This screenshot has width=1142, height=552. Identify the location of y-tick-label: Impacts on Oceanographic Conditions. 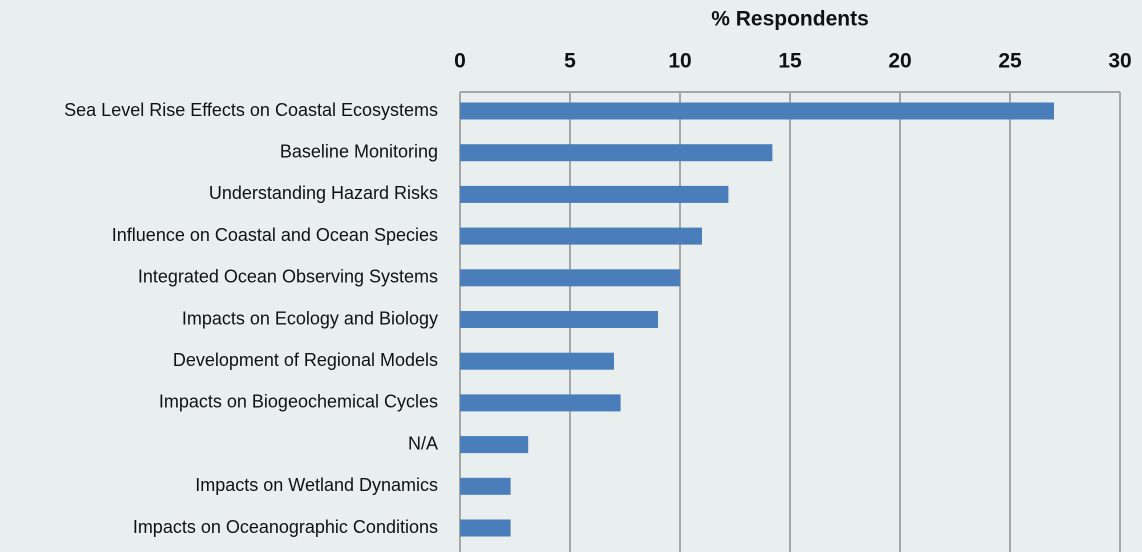
(285, 527).